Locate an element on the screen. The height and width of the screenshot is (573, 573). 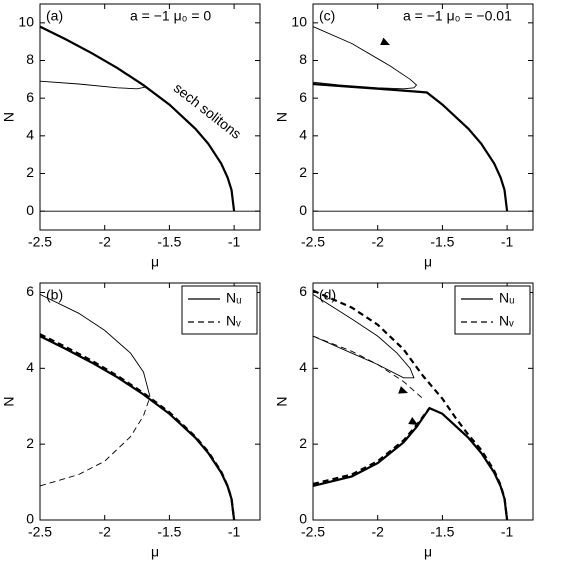
panel-title: a = −1 μ₀ = 0 is located at coordinates (170, 16).